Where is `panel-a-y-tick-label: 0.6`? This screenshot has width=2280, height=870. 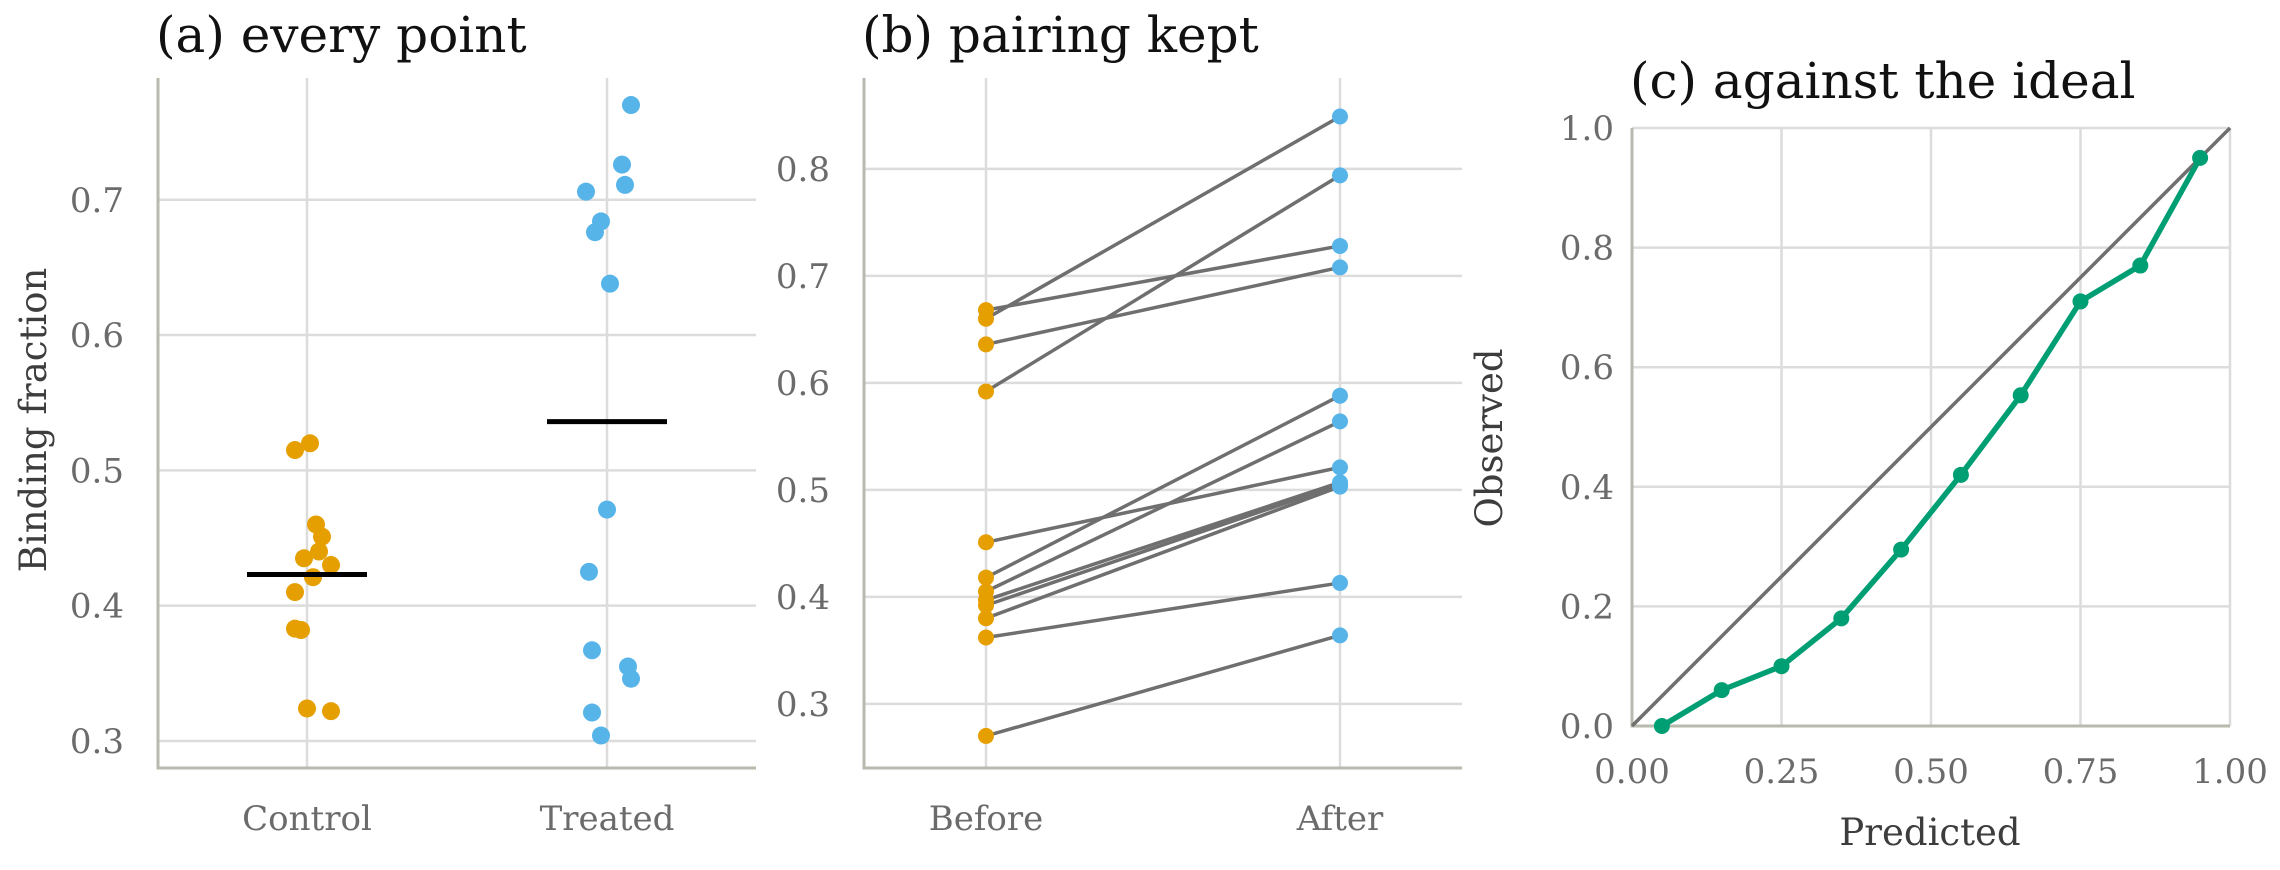
panel-a-y-tick-label: 0.6 is located at coordinates (97, 336).